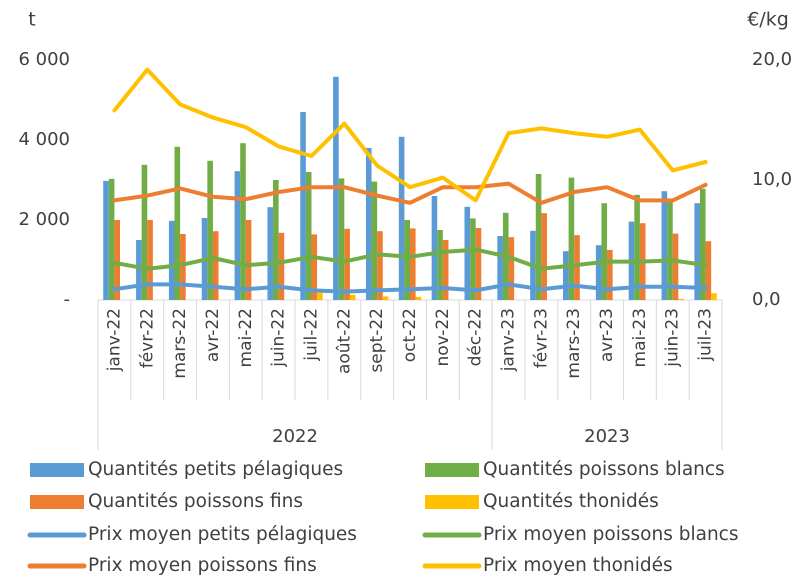  What do you see at coordinates (610, 534) in the screenshot?
I see `legend-label: Prix moyen poissons blancs` at bounding box center [610, 534].